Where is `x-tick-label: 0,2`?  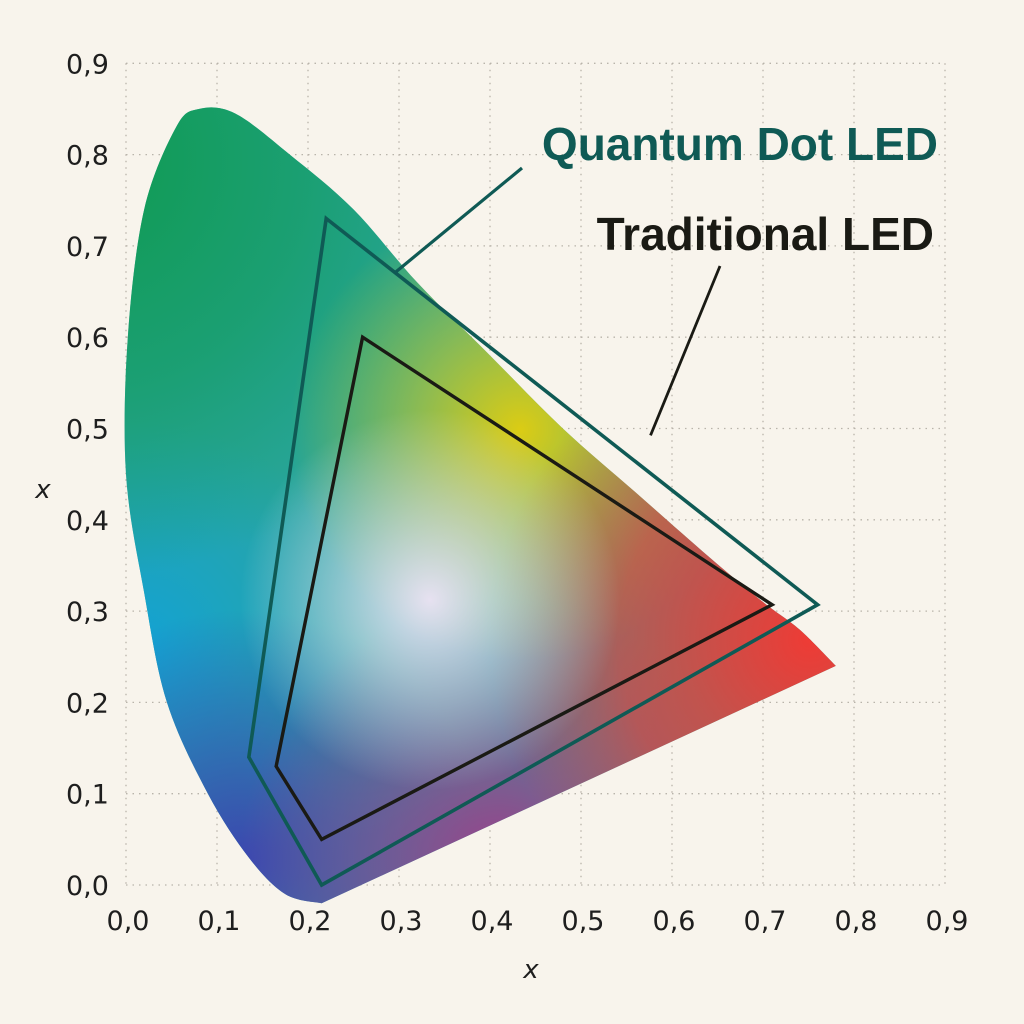 x-tick-label: 0,2 is located at coordinates (310, 921).